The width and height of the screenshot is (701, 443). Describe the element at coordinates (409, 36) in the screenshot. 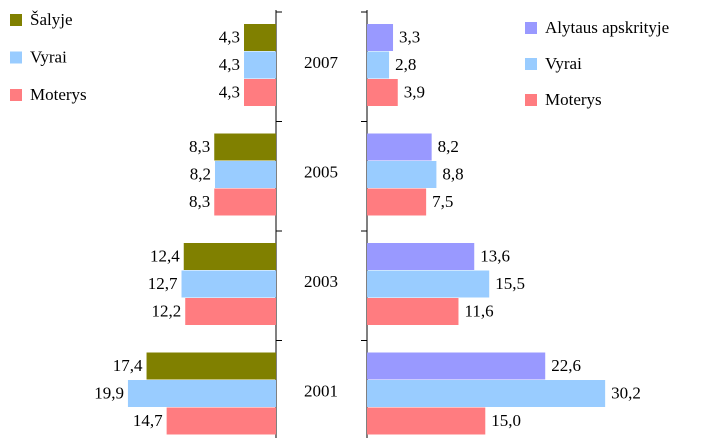

I see `value-label: 3,3` at that location.